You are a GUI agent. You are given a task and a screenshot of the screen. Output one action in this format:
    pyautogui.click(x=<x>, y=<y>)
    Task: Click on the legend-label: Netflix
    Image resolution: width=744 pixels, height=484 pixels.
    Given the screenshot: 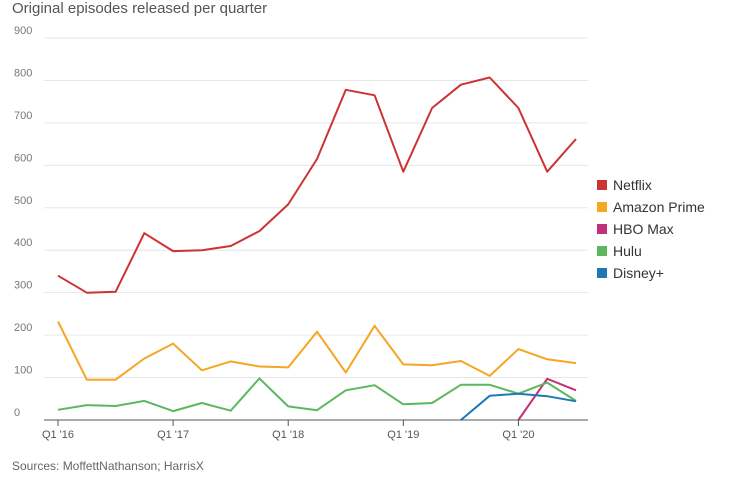 What is the action you would take?
    pyautogui.click(x=632, y=185)
    